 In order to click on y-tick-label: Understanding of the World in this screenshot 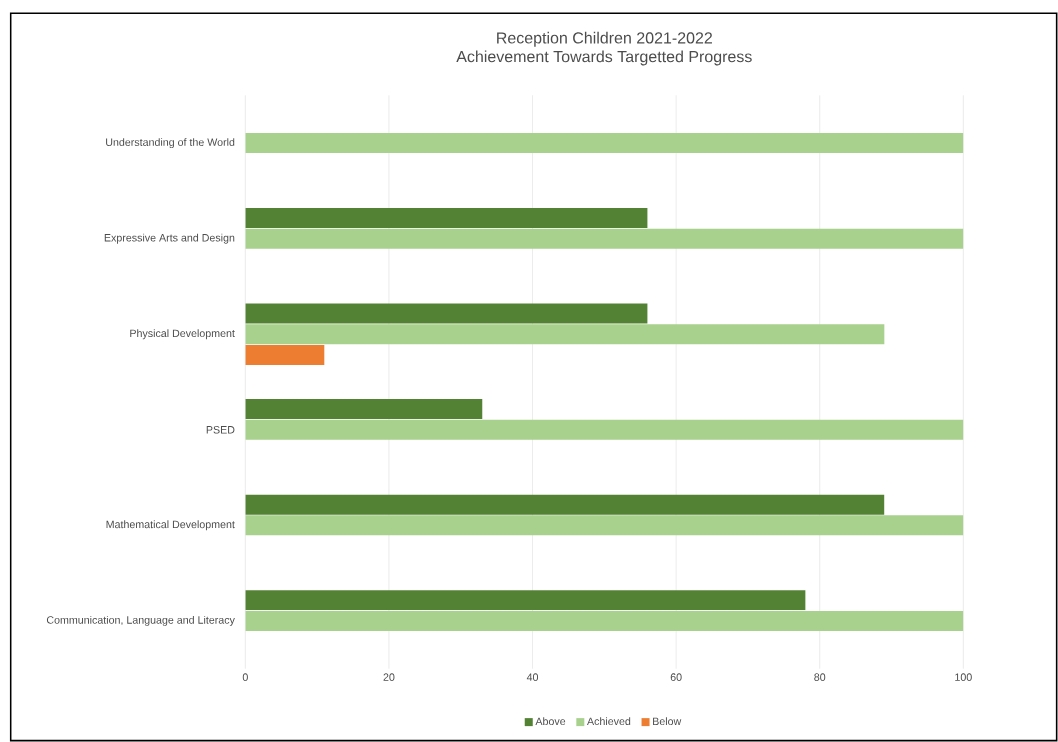, I will do `click(170, 143)`.